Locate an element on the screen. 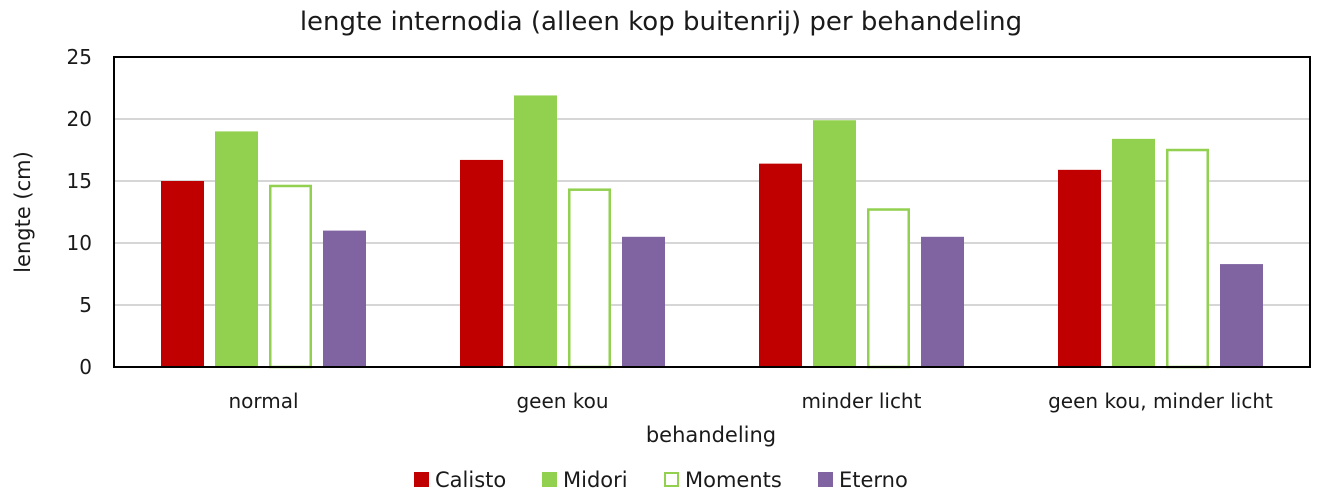 The height and width of the screenshot is (504, 1323). legend-label-eterno: Eterno is located at coordinates (873, 480).